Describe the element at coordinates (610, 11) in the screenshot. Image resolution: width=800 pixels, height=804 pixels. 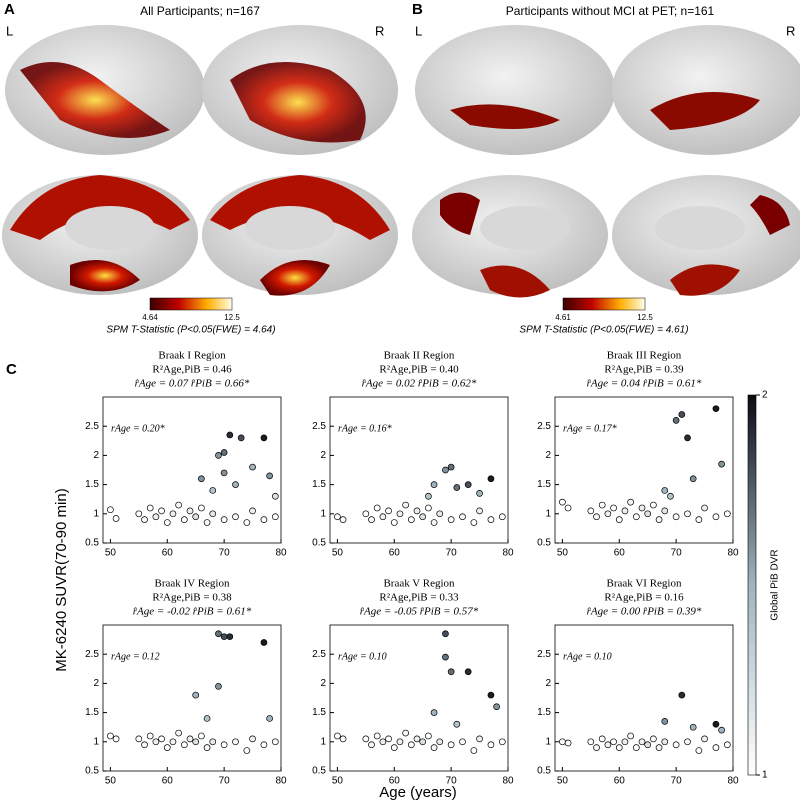
I see `panel-title: Participants without MCI at PET; n=161` at that location.